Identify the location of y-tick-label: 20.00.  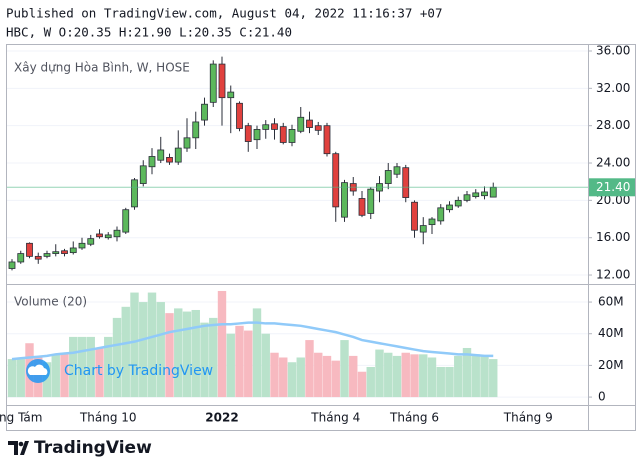
(613, 200).